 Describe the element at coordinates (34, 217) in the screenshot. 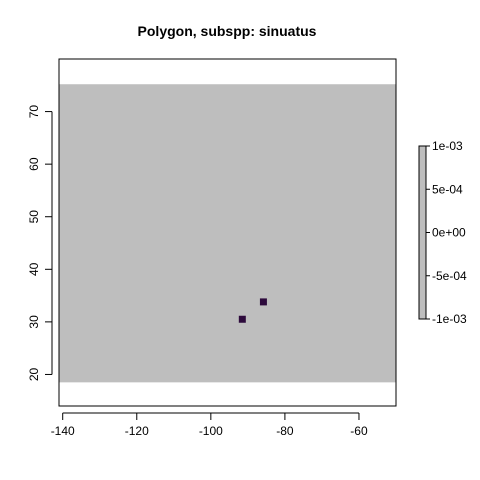

I see `y-tick-label: 50` at that location.